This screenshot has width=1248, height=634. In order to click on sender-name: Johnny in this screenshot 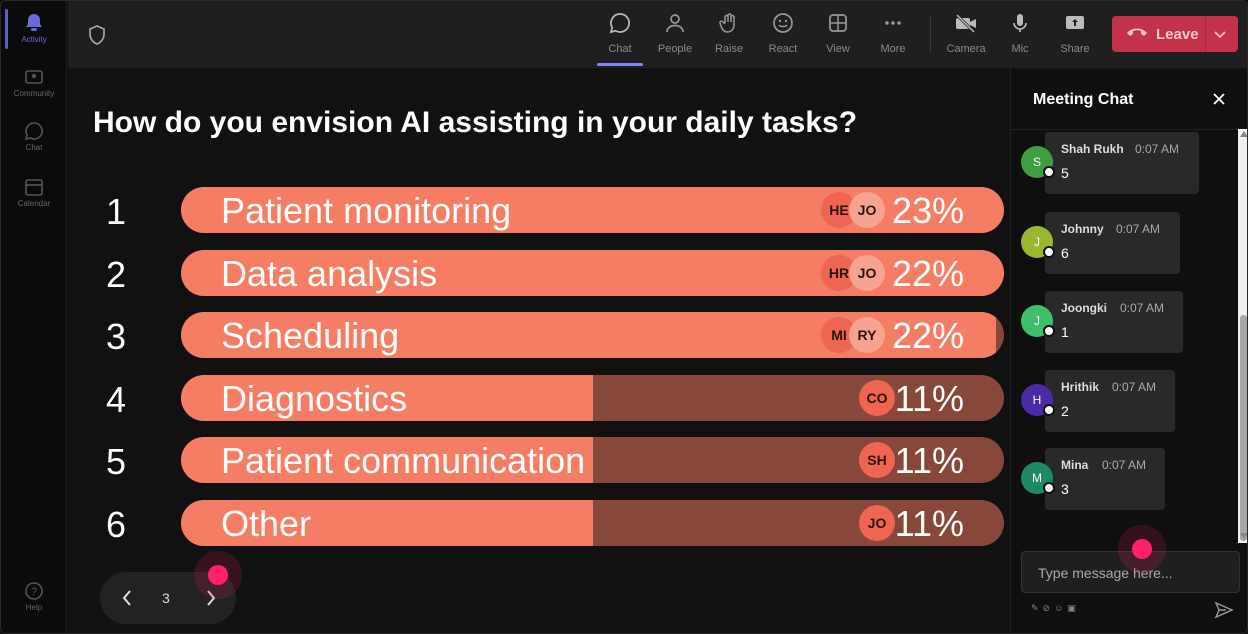, I will do `click(1082, 229)`.